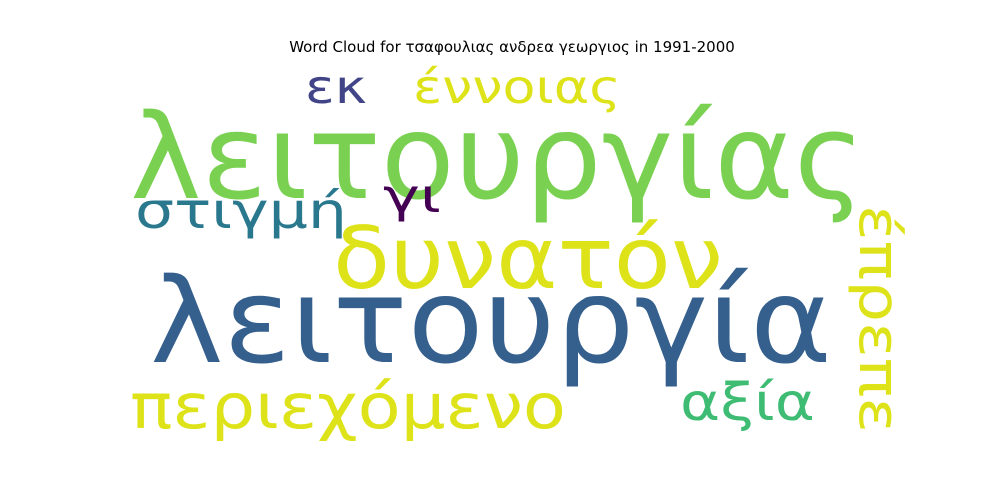 The width and height of the screenshot is (1000, 500). I want to click on word-4: περιεχόμενο, so click(348, 406).